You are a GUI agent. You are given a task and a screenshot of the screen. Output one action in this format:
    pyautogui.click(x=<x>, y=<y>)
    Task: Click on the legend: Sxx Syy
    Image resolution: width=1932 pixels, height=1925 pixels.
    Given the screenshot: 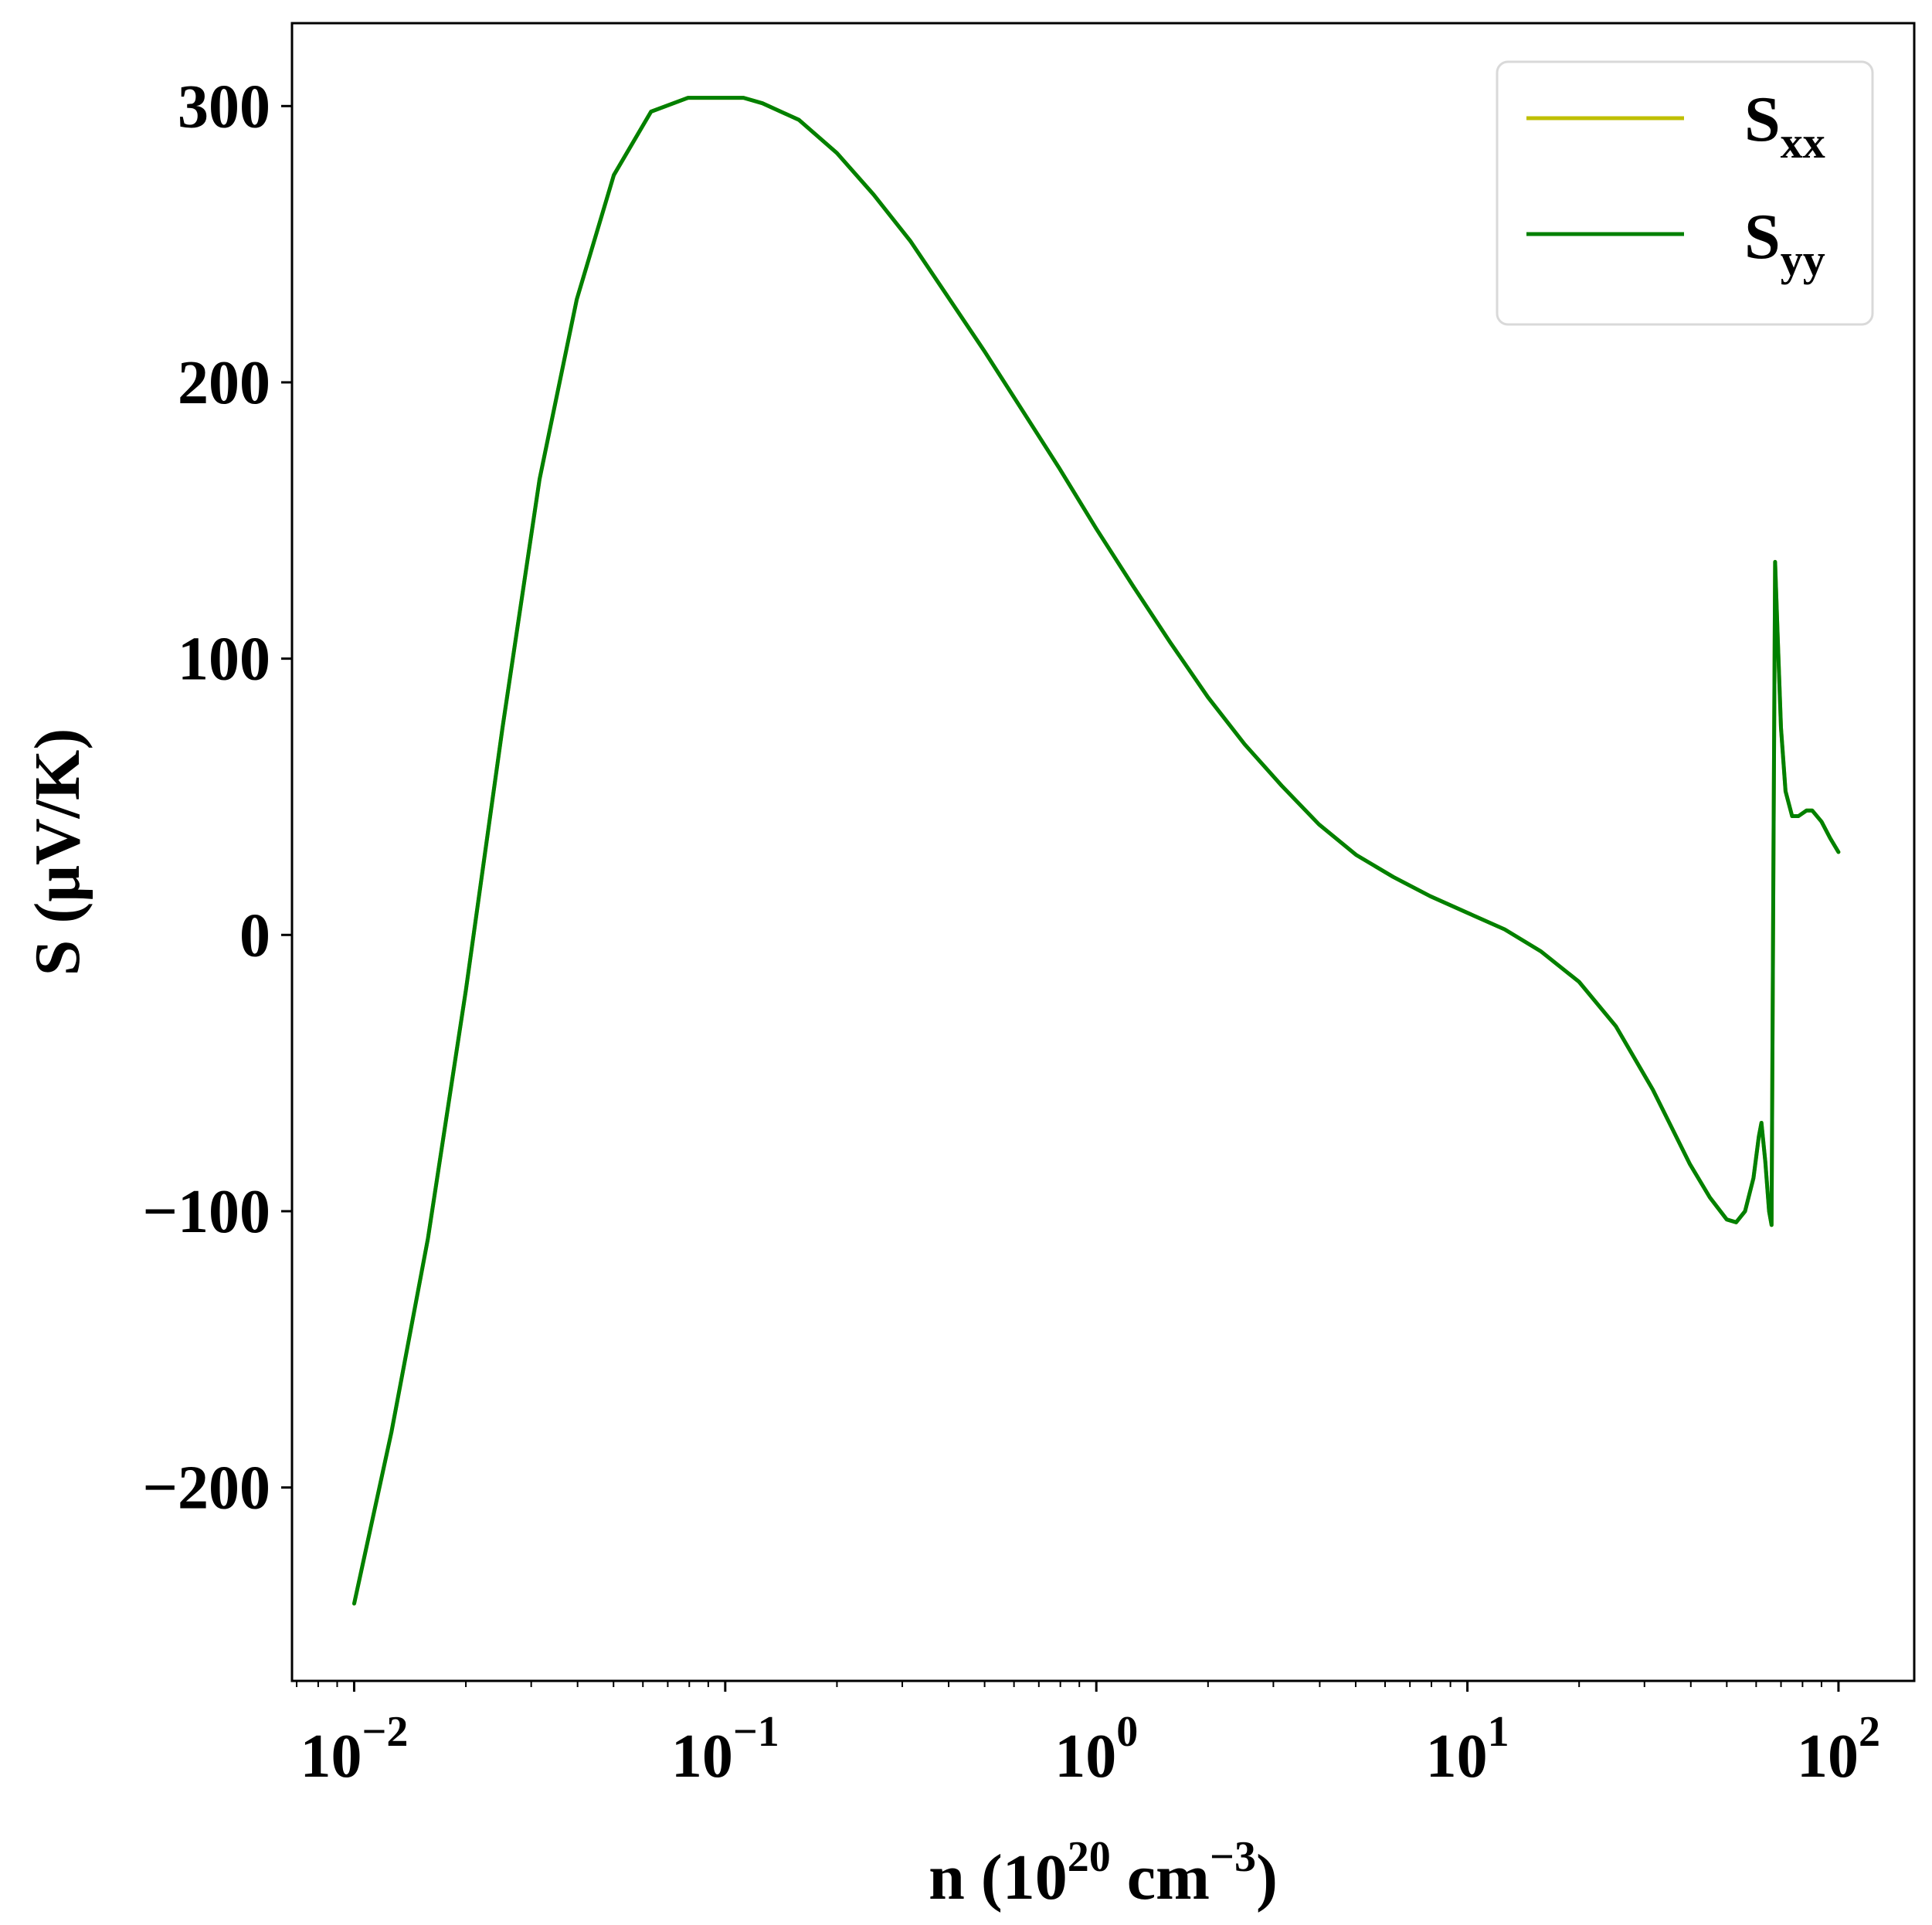 What is the action you would take?
    pyautogui.click(x=1685, y=193)
    